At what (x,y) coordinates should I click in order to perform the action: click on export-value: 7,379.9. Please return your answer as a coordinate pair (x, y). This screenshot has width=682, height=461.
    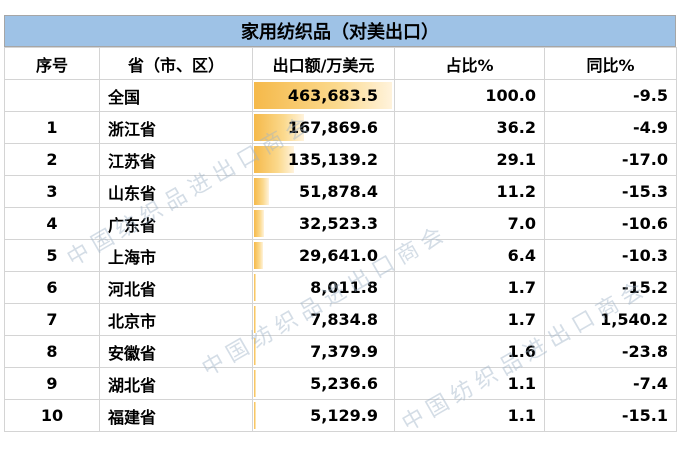
    Looking at the image, I should click on (344, 351).